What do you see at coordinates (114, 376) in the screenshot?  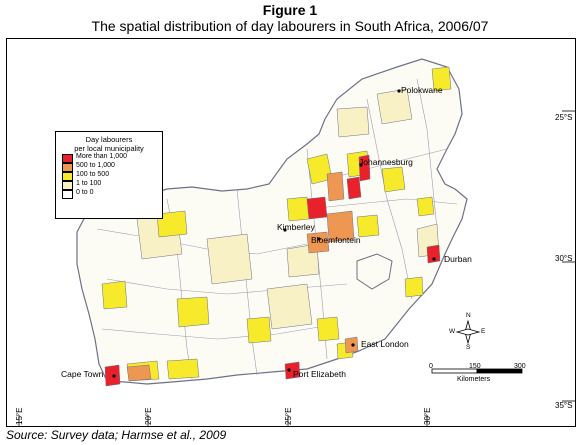 I see `cape-town-marker` at bounding box center [114, 376].